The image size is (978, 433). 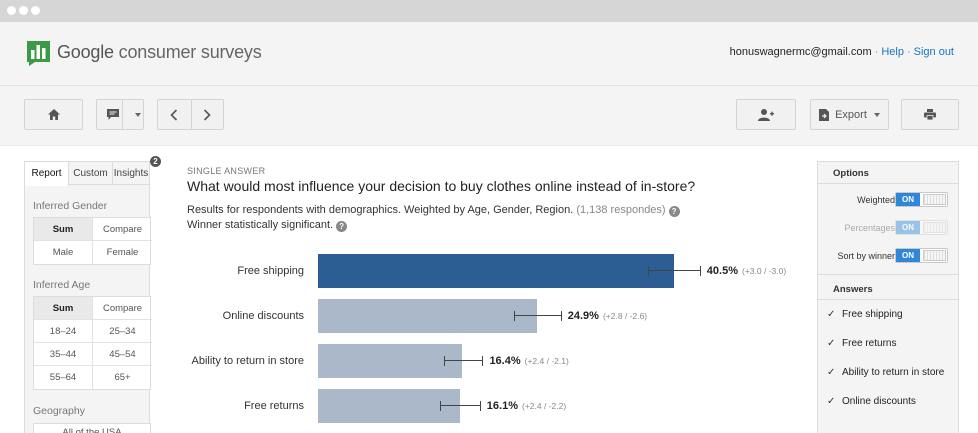 What do you see at coordinates (489, 116) in the screenshot?
I see `toolbar: Export` at bounding box center [489, 116].